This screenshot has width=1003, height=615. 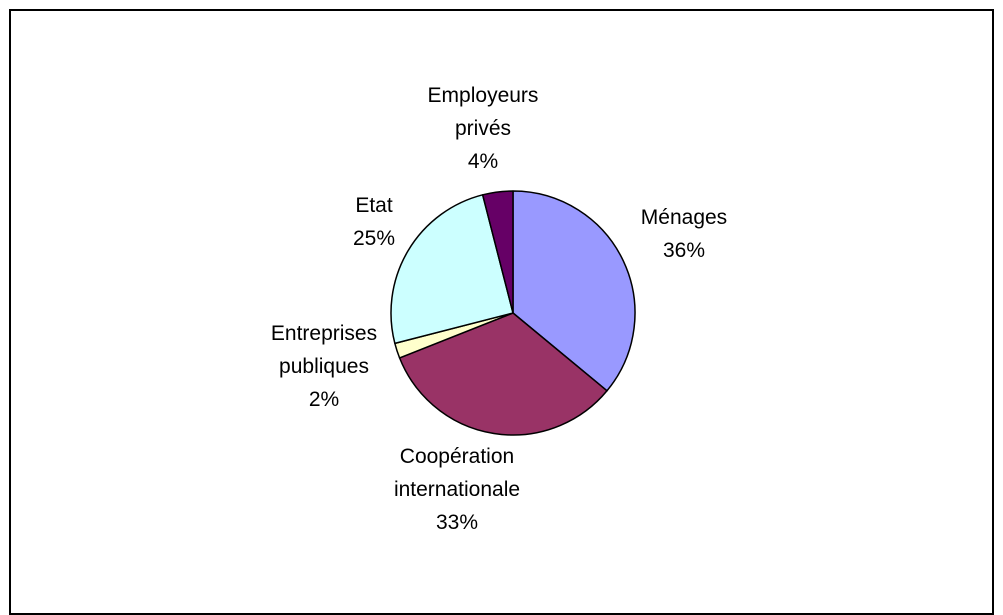 I want to click on slice-percent: 36%, so click(x=684, y=250).